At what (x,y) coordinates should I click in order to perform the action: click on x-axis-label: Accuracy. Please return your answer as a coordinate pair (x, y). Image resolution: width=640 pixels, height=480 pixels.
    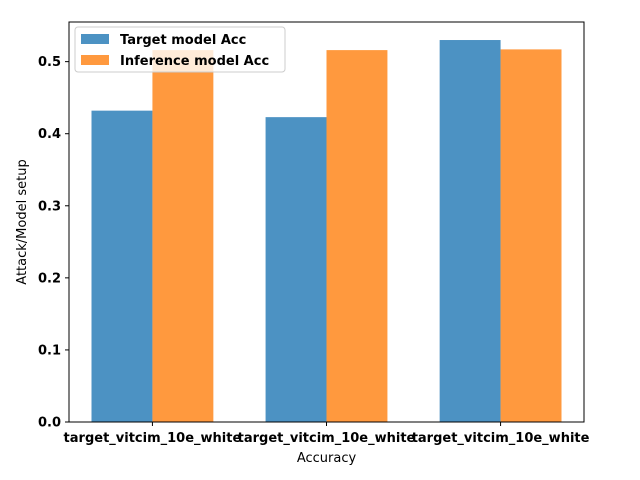
    Looking at the image, I should click on (327, 458).